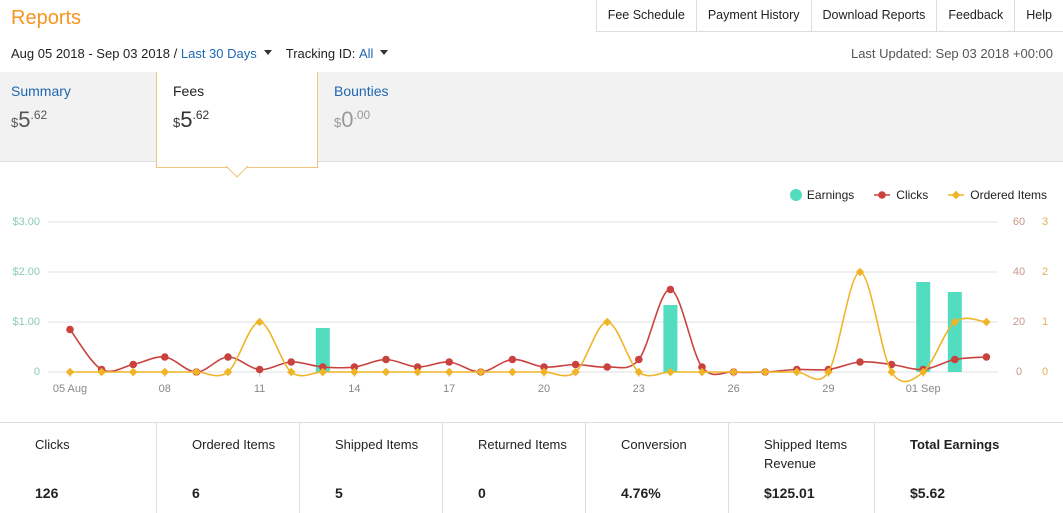 The width and height of the screenshot is (1063, 513). I want to click on tab: Fees $5.62, so click(191, 108).